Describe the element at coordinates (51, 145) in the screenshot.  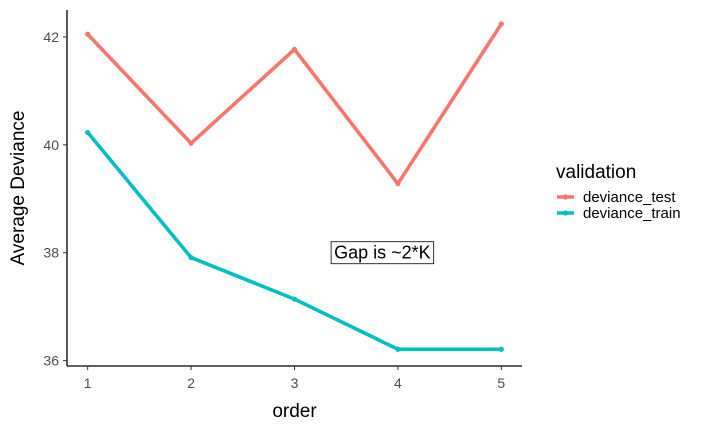
I see `y-tick-label: 40` at that location.